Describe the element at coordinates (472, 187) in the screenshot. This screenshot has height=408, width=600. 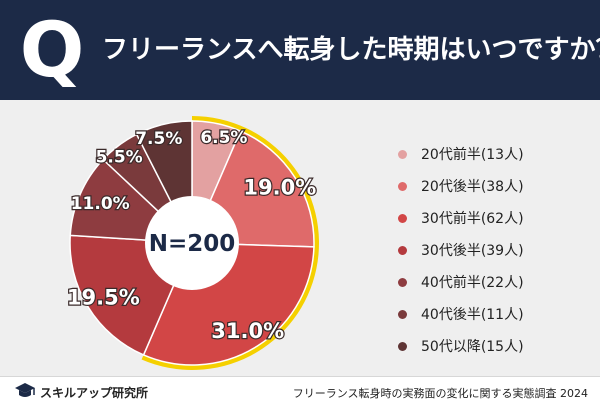
I see `legend-label: 20代後半(38人)` at that location.